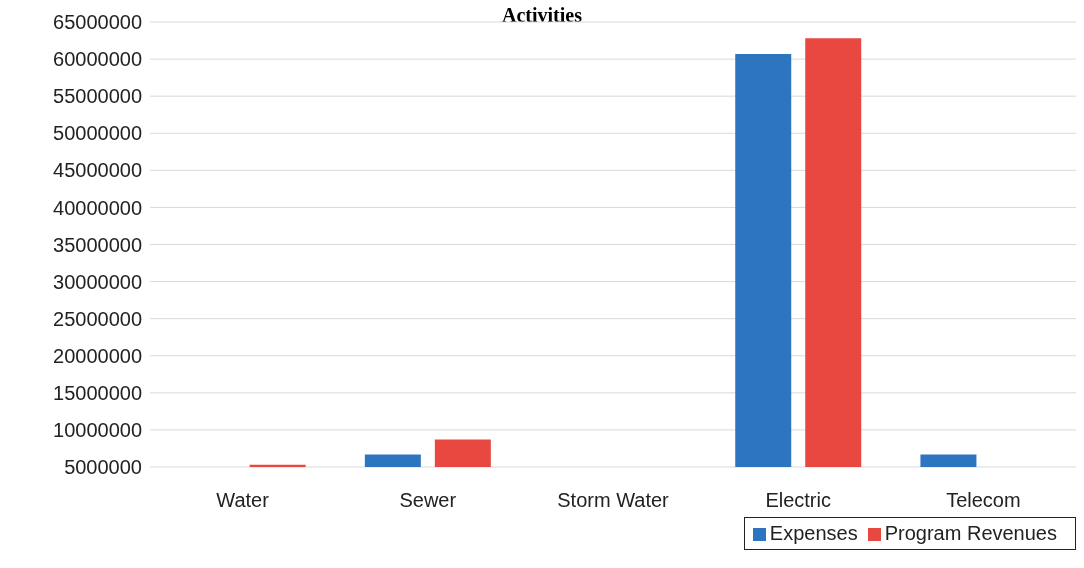 The height and width of the screenshot is (568, 1084). Describe the element at coordinates (103, 467) in the screenshot. I see `y-tick-label: 5000000` at that location.